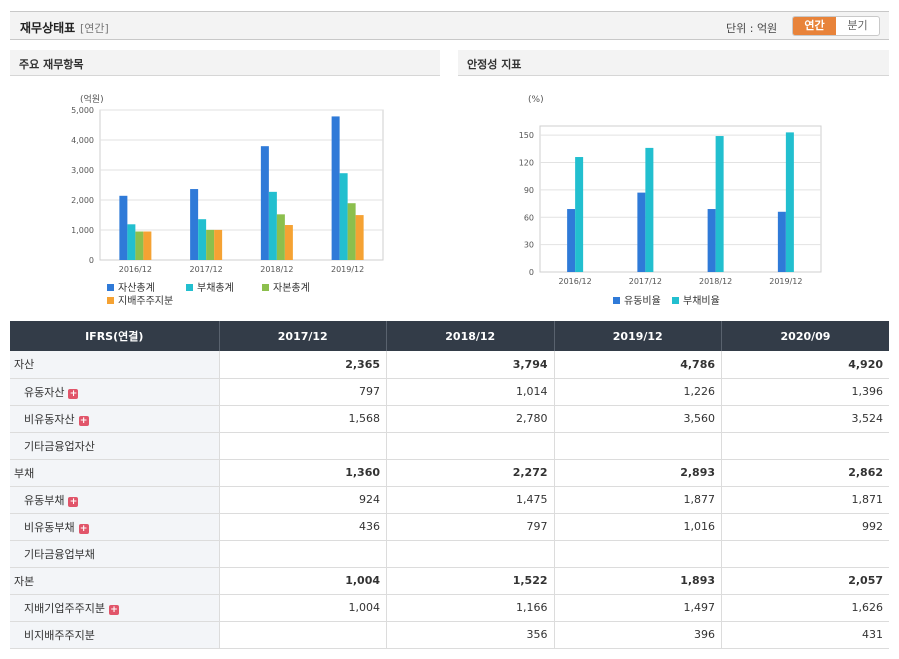 The width and height of the screenshot is (899, 659). Describe the element at coordinates (276, 269) in the screenshot. I see `x-tick-label: 2018/12` at that location.